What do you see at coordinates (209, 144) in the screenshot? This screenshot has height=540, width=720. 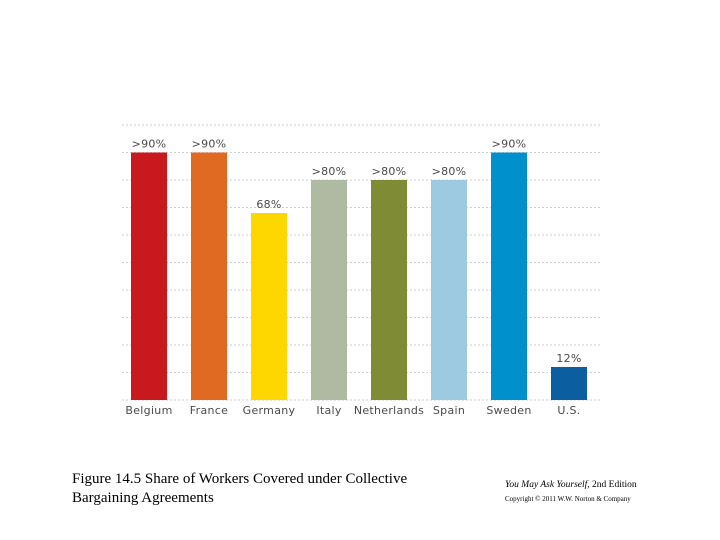 I see `value-label-france: >90%` at bounding box center [209, 144].